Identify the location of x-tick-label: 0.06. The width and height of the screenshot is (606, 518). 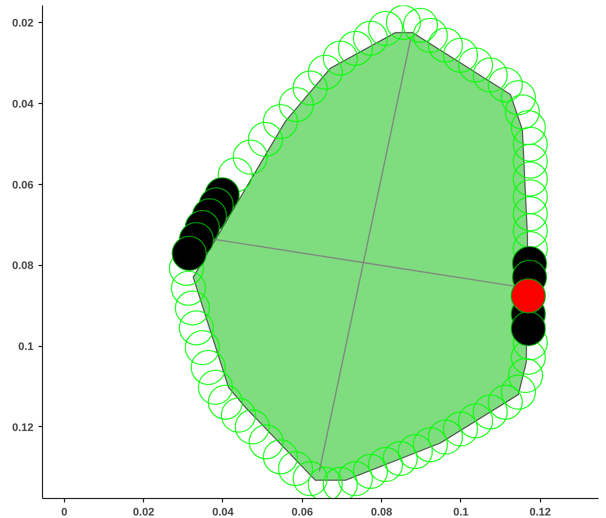
(302, 512).